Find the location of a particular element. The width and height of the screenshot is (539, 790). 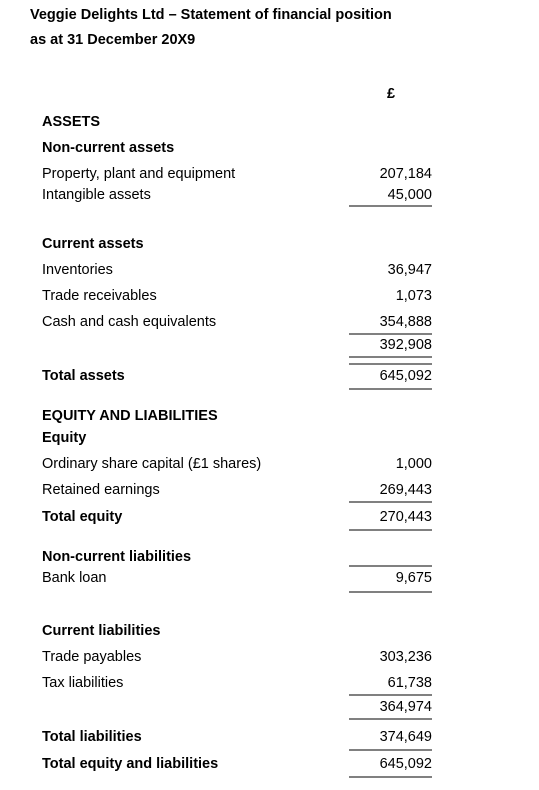

row-label: EQUITY AND LIABILITIES is located at coordinates (130, 416).